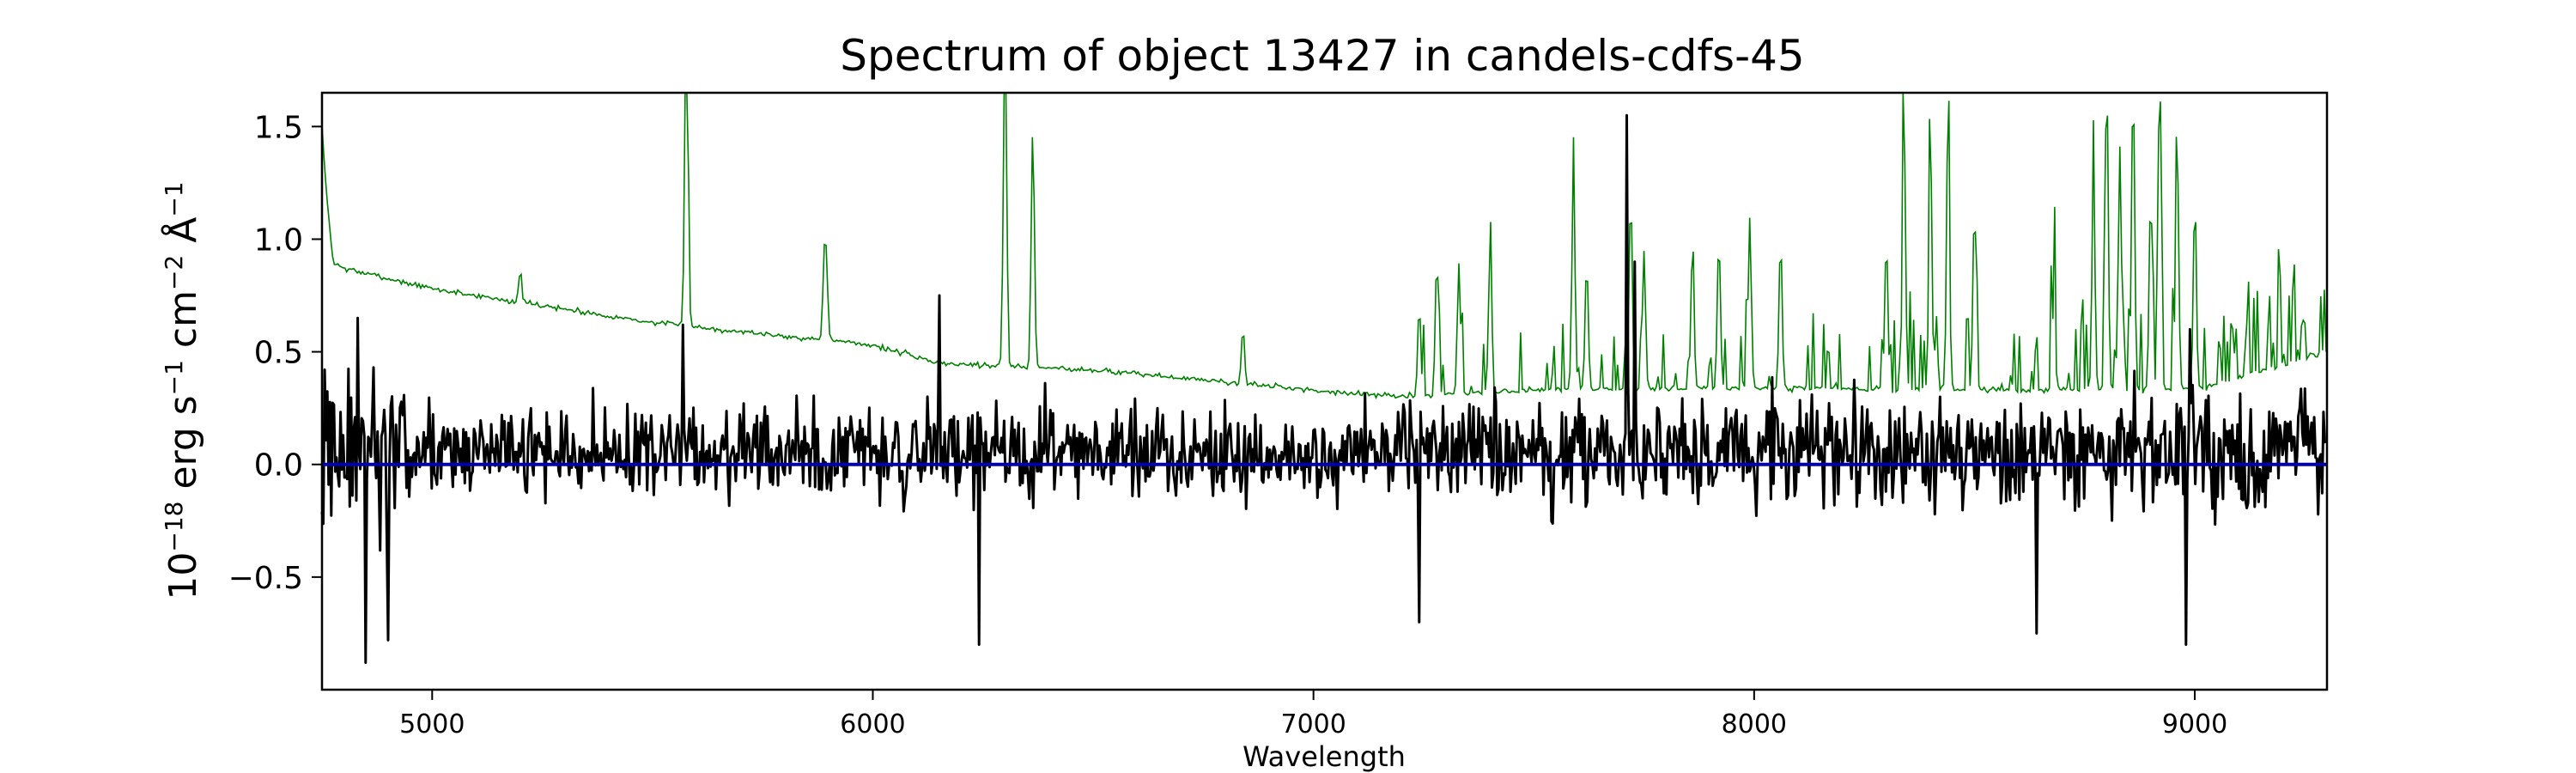 The width and height of the screenshot is (2576, 773). I want to click on y-tick-label: 0.5, so click(279, 353).